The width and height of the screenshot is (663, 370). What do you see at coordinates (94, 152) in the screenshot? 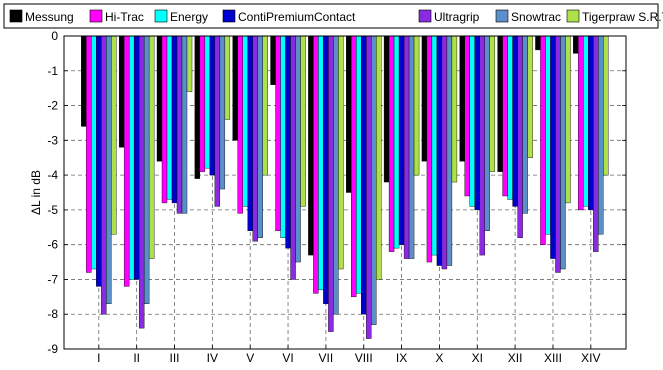
I see `bar-energy-i` at bounding box center [94, 152].